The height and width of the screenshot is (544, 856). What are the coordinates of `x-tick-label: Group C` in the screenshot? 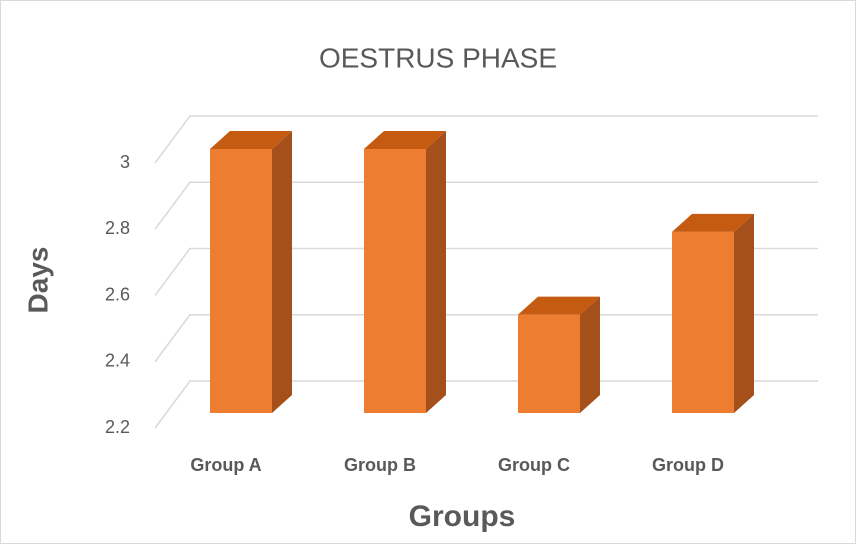 It's located at (534, 465).